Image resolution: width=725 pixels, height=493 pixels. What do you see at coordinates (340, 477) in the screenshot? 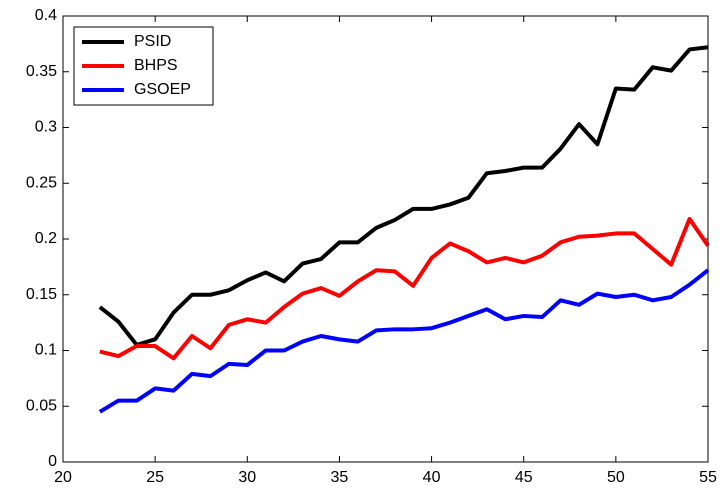
I see `x-tick-label: 35` at bounding box center [340, 477].